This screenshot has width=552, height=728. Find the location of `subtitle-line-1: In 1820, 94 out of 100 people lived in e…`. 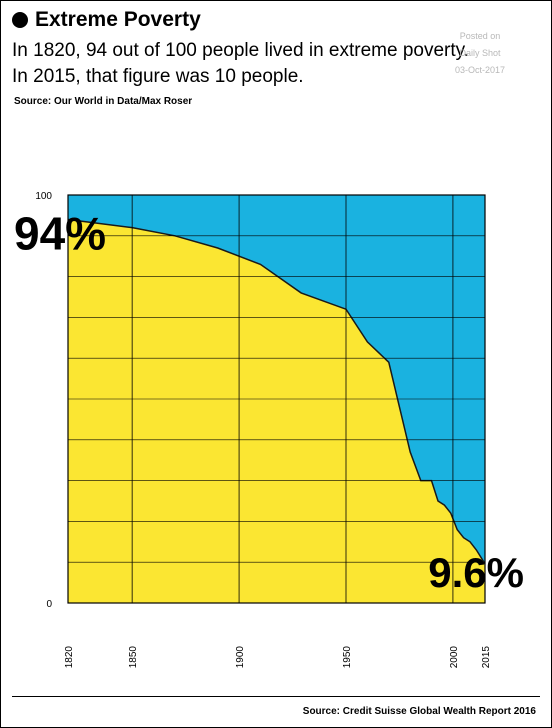

subtitle-line-1: In 1820, 94 out of 100 people lived in e… is located at coordinates (241, 50).